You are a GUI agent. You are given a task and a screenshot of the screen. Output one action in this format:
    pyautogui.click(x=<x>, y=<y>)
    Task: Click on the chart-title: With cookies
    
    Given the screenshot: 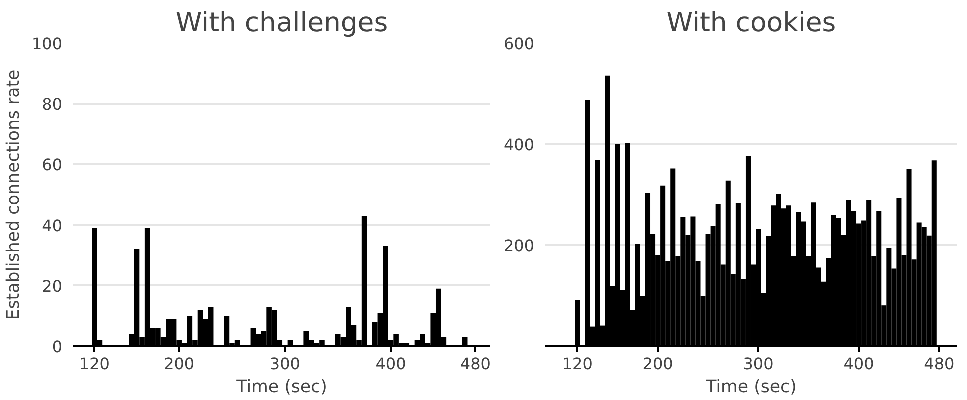 What is the action you would take?
    pyautogui.click(x=751, y=23)
    